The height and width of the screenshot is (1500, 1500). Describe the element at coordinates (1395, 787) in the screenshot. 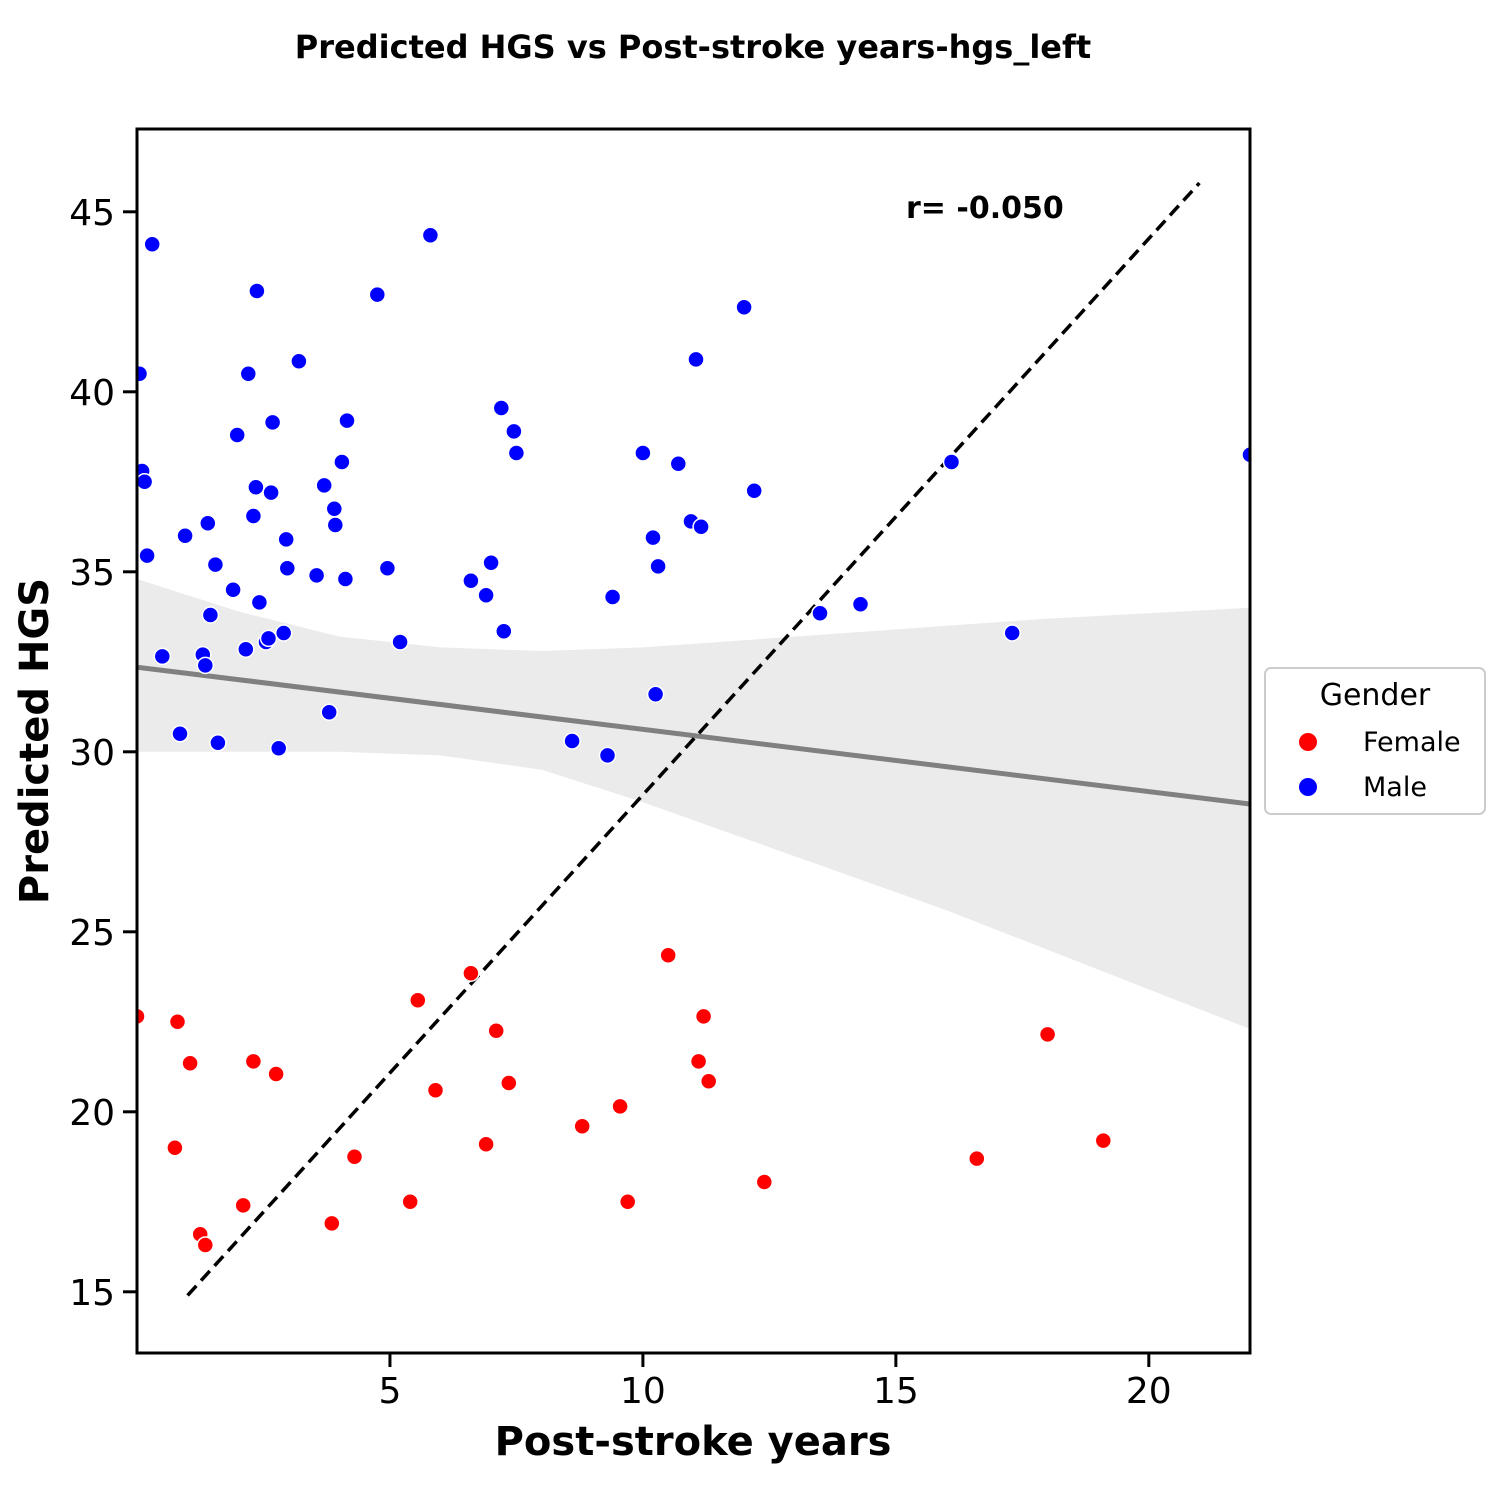

I see `legend-label-male: Male` at that location.